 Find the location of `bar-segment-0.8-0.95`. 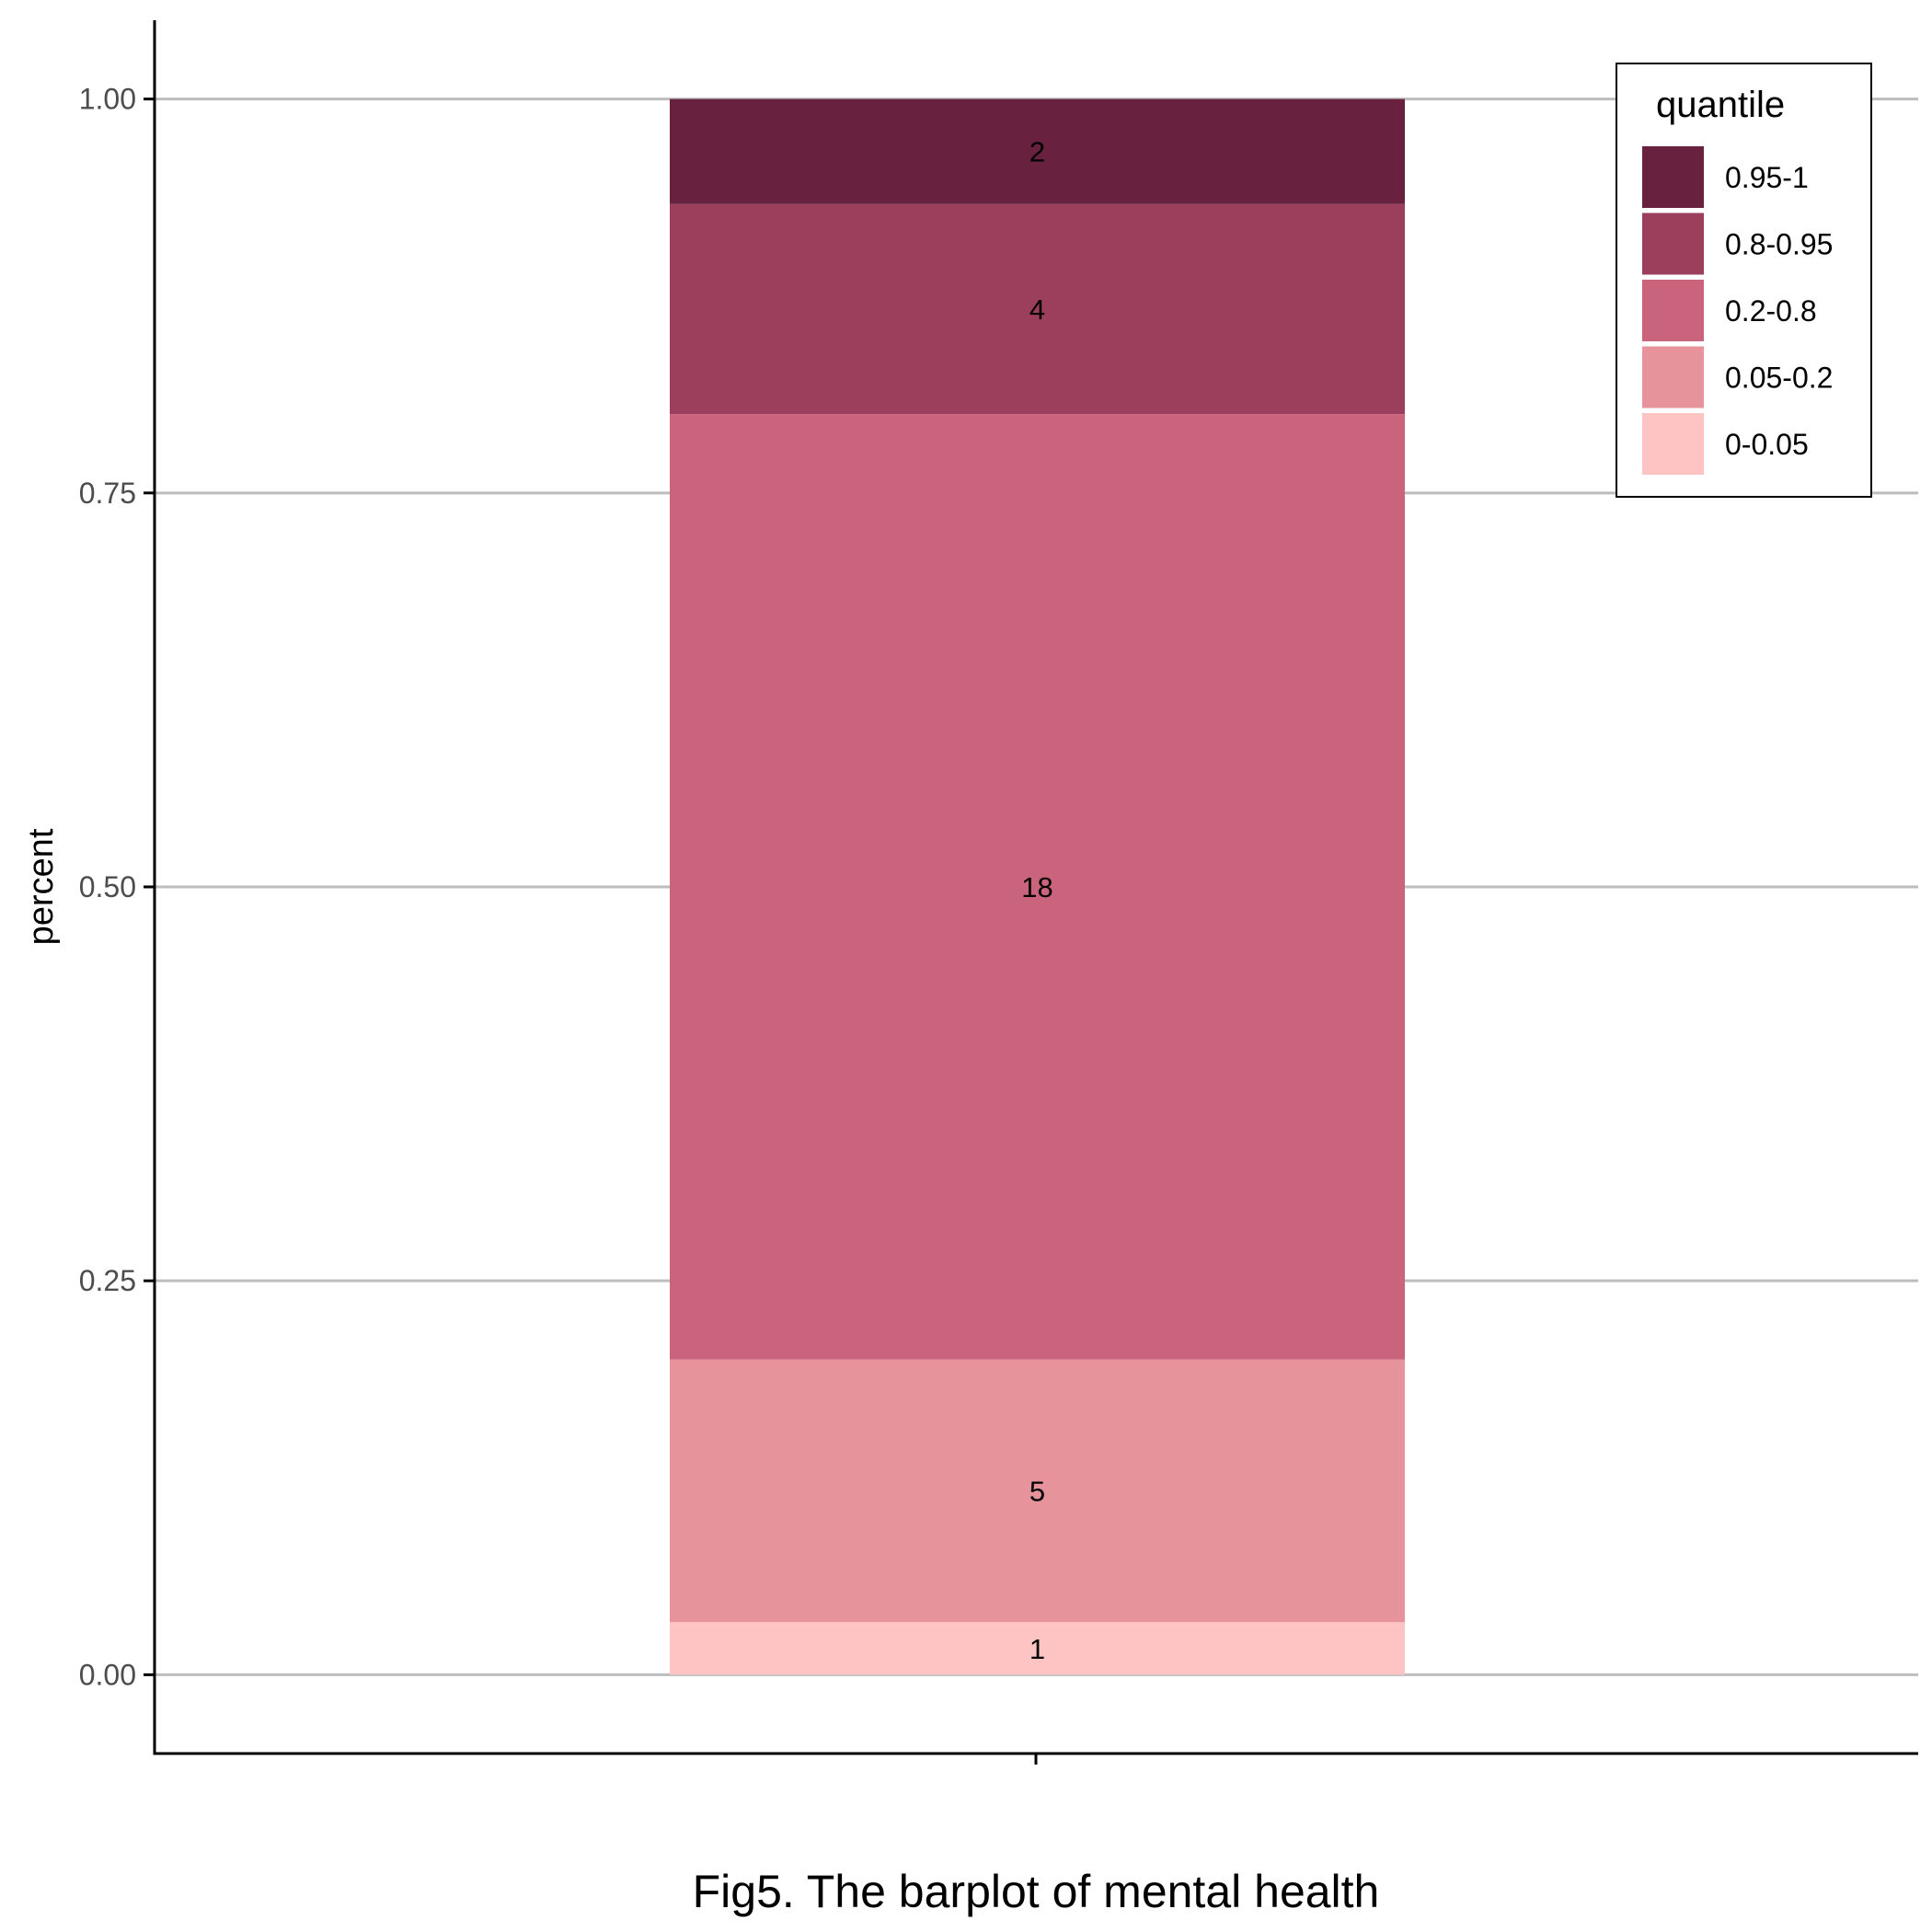

bar-segment-0.8-0.95 is located at coordinates (1037, 309).